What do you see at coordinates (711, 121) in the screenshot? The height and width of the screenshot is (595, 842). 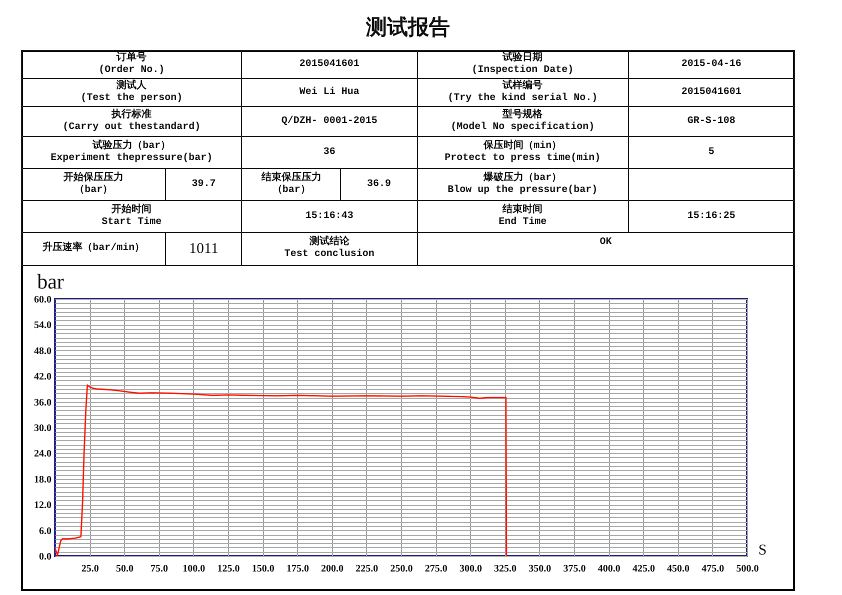 I see `text: GR-S-108` at bounding box center [711, 121].